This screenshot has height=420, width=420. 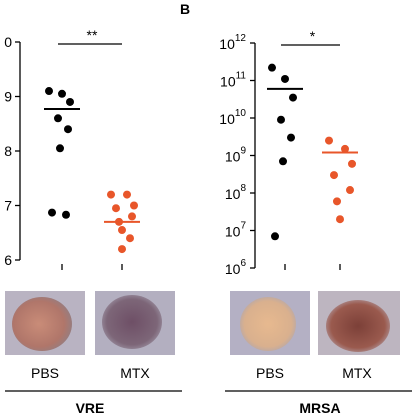 What do you see at coordinates (319, 408) in the screenshot?
I see `group-label: MRSA` at bounding box center [319, 408].